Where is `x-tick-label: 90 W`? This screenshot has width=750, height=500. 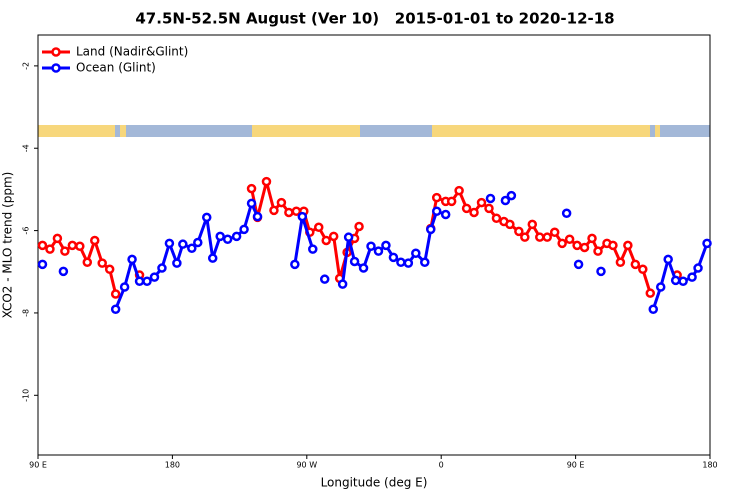 x-tick-label: 90 W is located at coordinates (306, 465).